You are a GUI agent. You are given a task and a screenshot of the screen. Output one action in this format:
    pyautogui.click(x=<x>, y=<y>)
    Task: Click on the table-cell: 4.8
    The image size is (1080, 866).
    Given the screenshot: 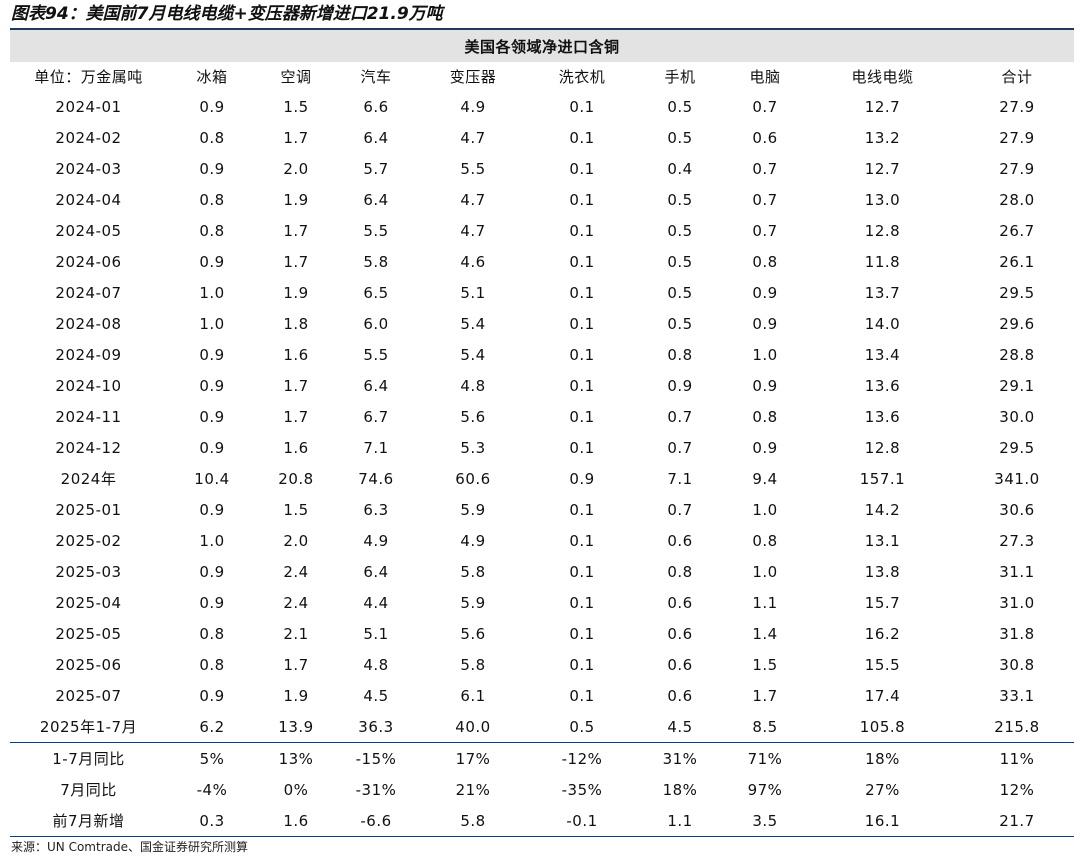 What is the action you would take?
    pyautogui.click(x=376, y=664)
    